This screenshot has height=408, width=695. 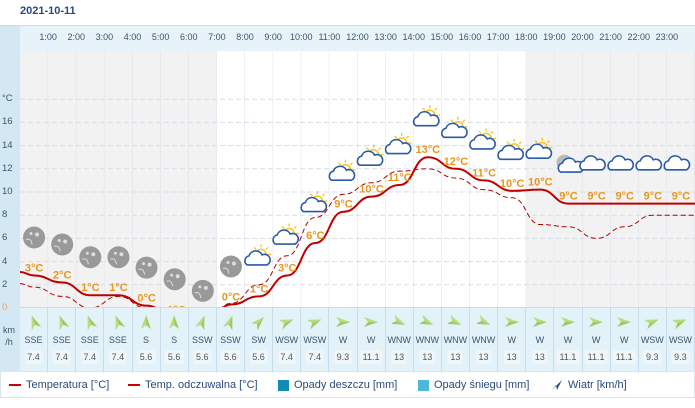 I want to click on wind-cell: WSW 9.3, so click(x=681, y=340).